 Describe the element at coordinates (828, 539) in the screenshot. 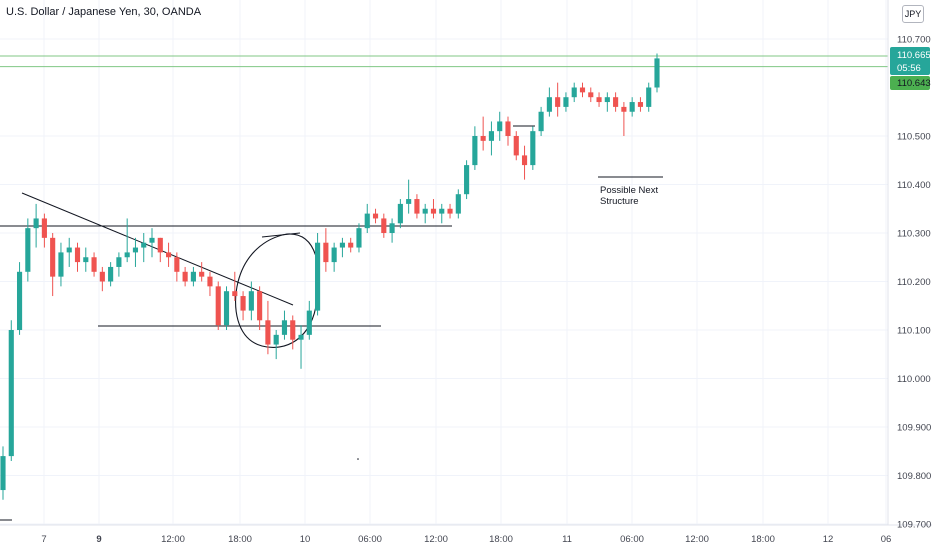

I see `time-tick-label: 12` at that location.